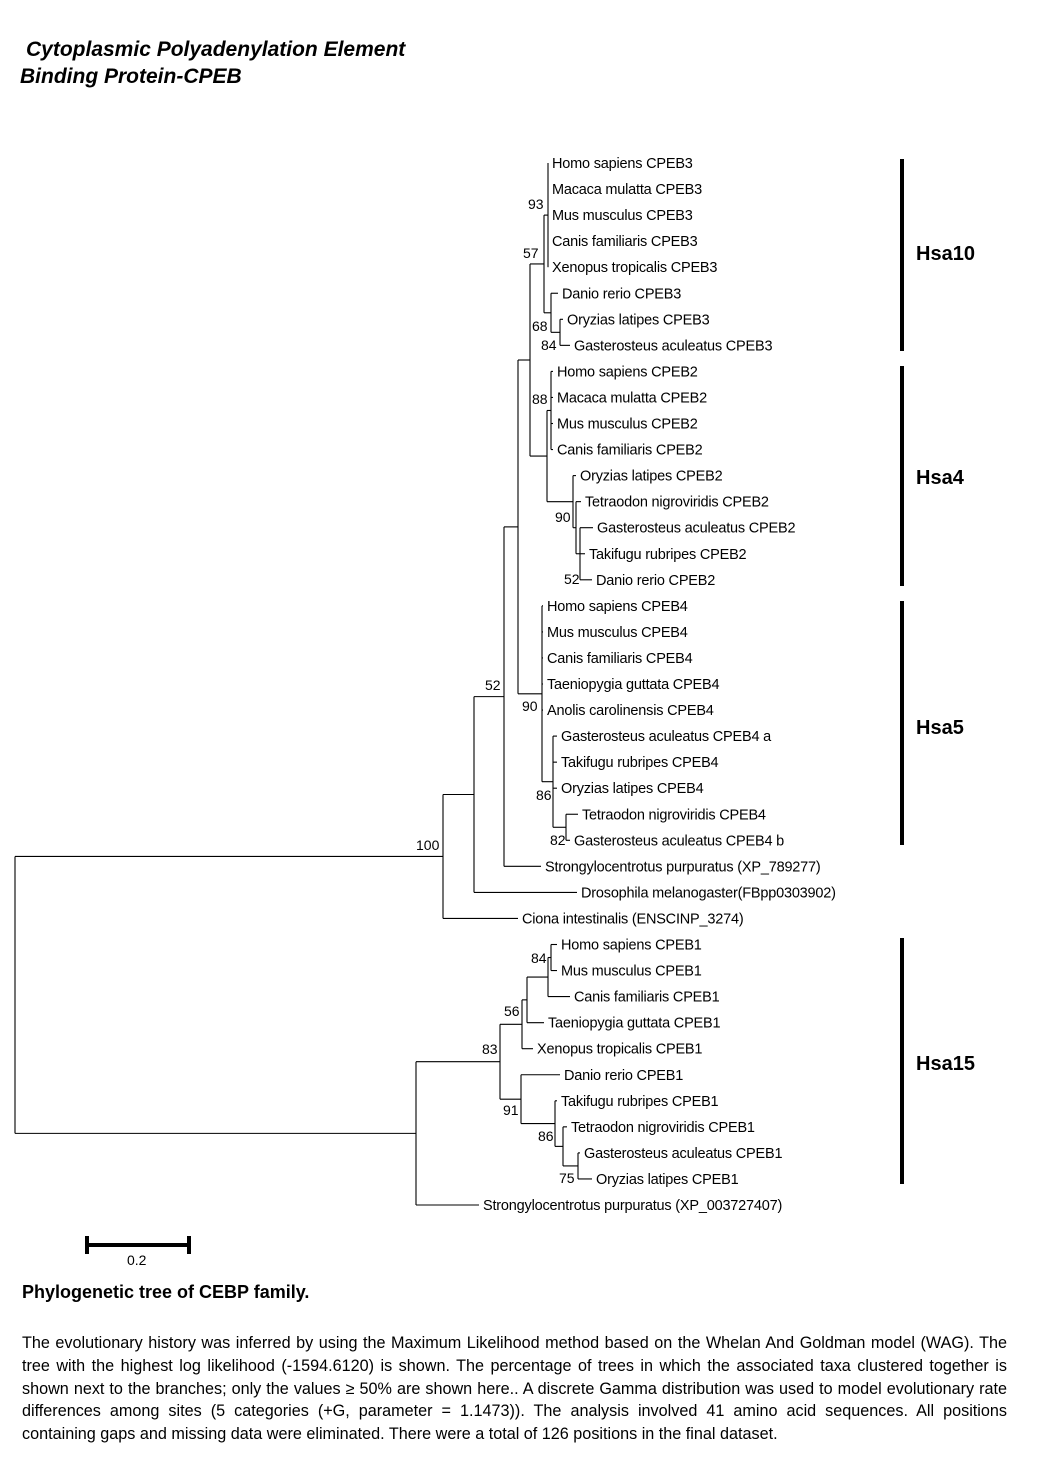 This screenshot has width=1041, height=1479. I want to click on taxon-label: Mus musculus CPEB1, so click(631, 972).